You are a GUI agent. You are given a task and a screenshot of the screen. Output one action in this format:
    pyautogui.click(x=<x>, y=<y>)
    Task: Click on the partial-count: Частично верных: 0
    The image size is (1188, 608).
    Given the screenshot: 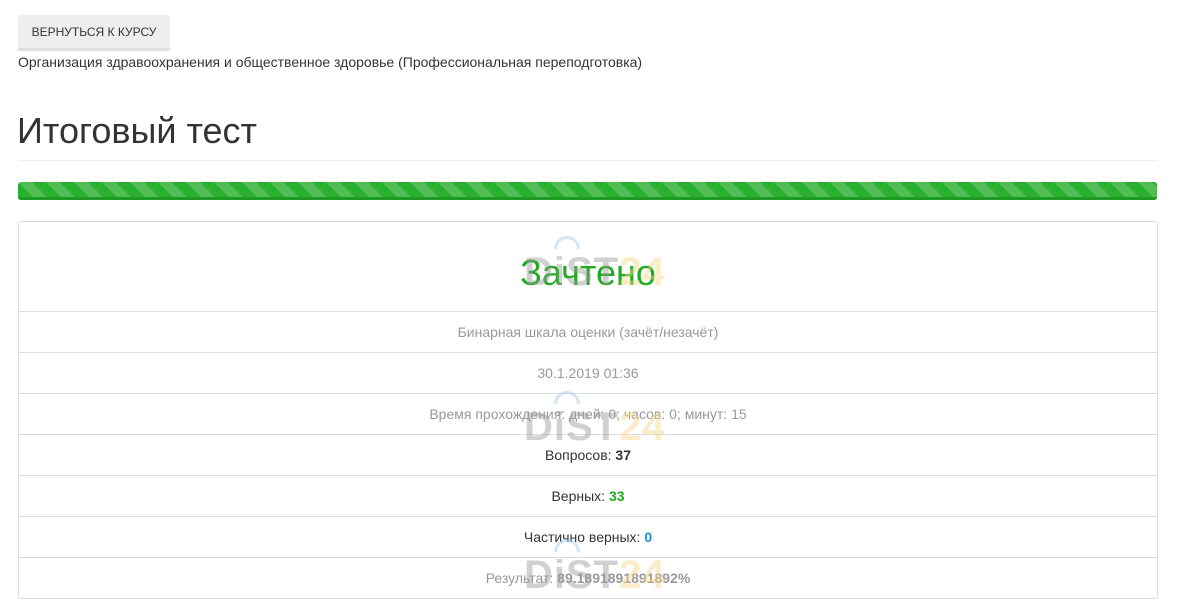 What is the action you would take?
    pyautogui.click(x=588, y=537)
    